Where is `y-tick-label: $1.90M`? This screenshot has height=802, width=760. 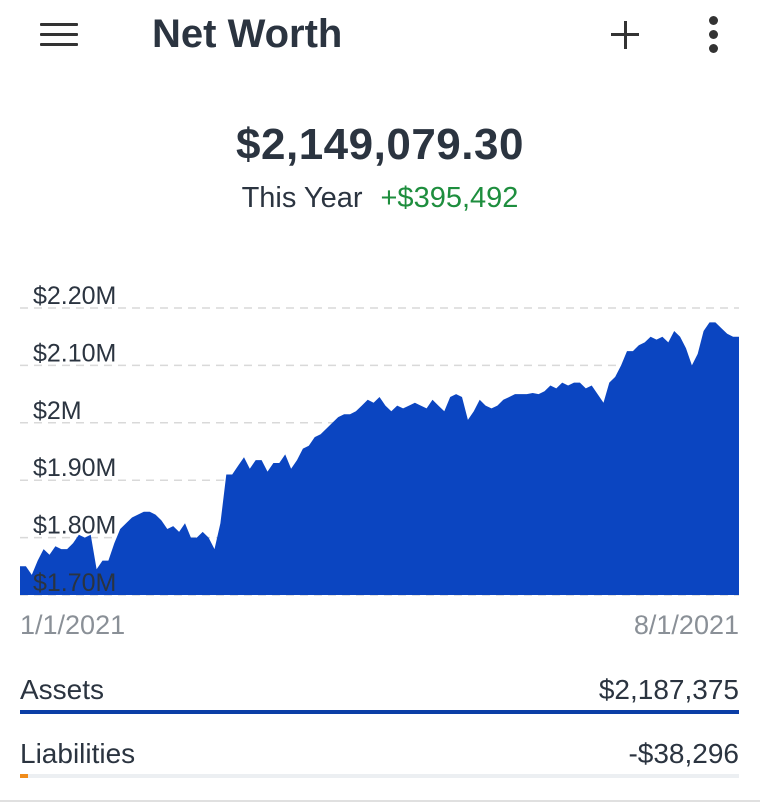 y-tick-label: $1.90M is located at coordinates (74, 468).